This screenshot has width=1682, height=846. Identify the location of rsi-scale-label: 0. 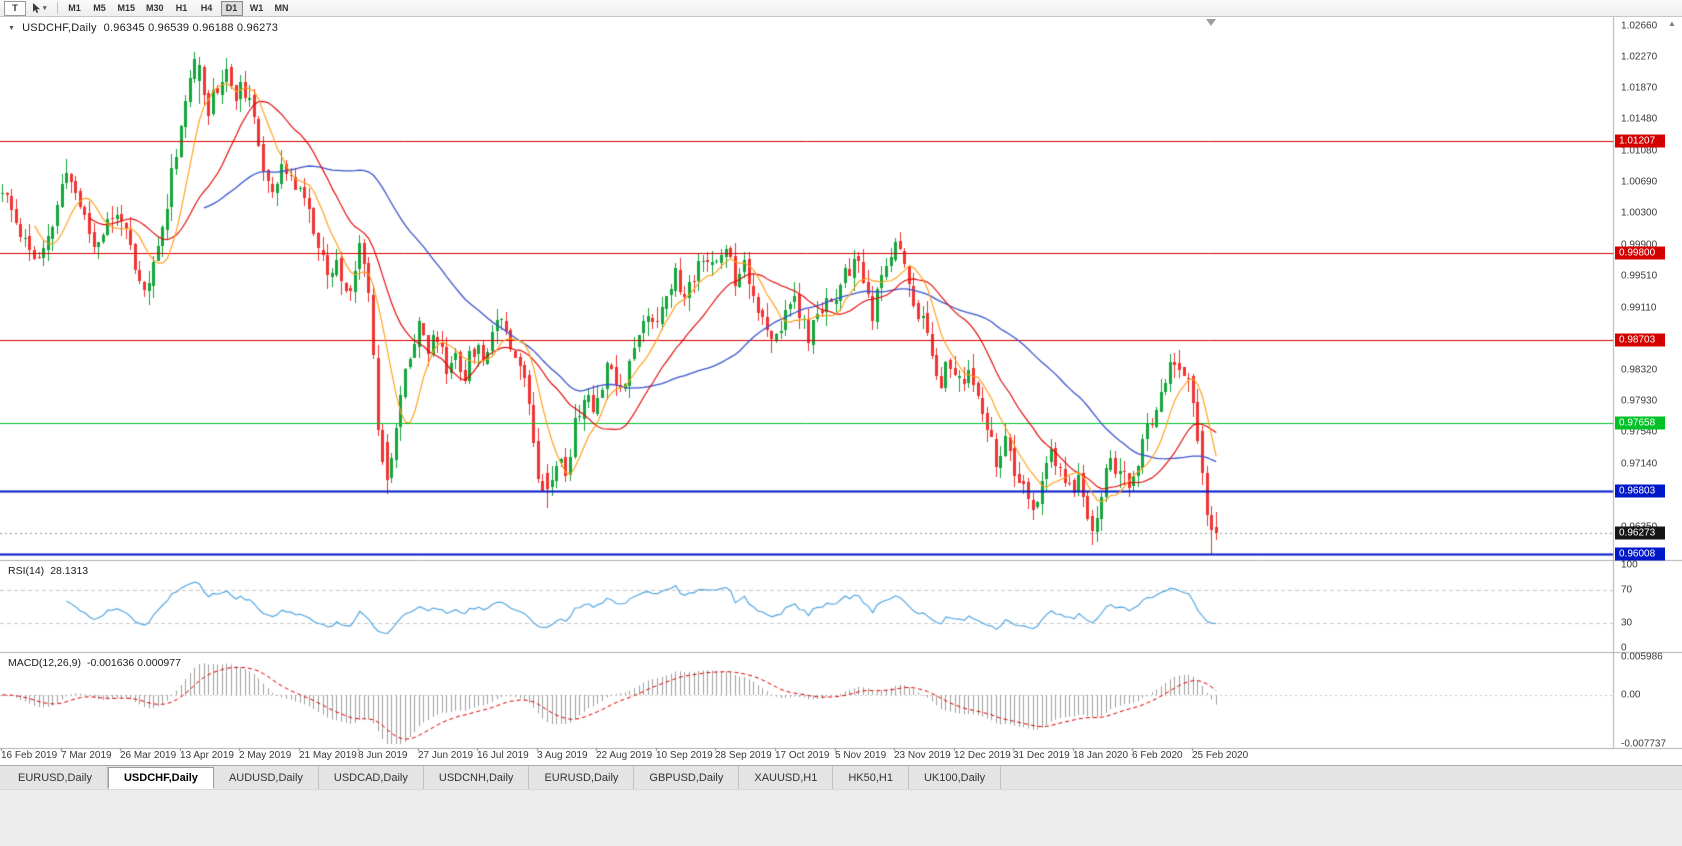
(1624, 648).